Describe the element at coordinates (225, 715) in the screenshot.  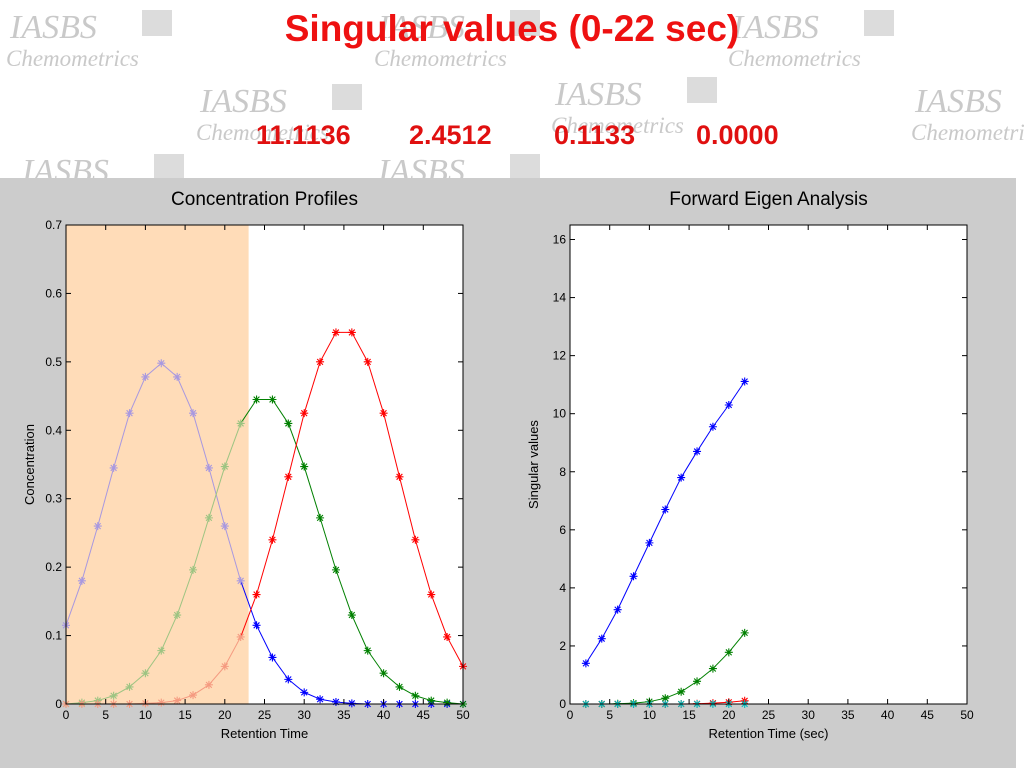
I see `left-chart-x-tick-label: 20` at that location.